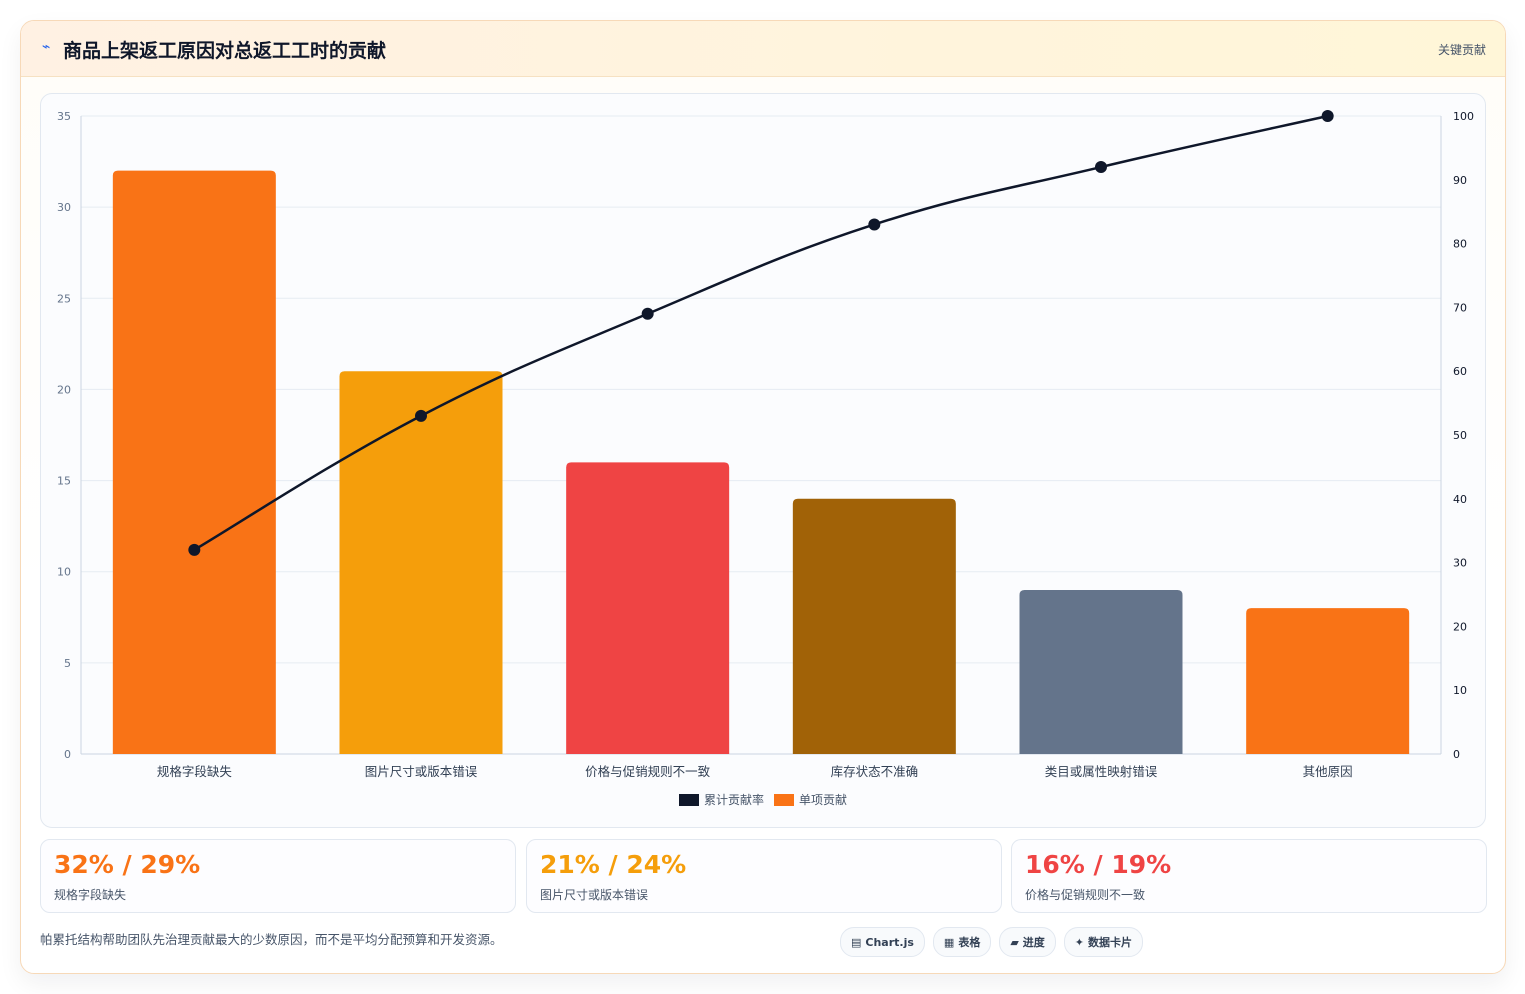 The image size is (1525, 994). Describe the element at coordinates (64, 207) in the screenshot. I see `y-left-tick-label: 30` at that location.